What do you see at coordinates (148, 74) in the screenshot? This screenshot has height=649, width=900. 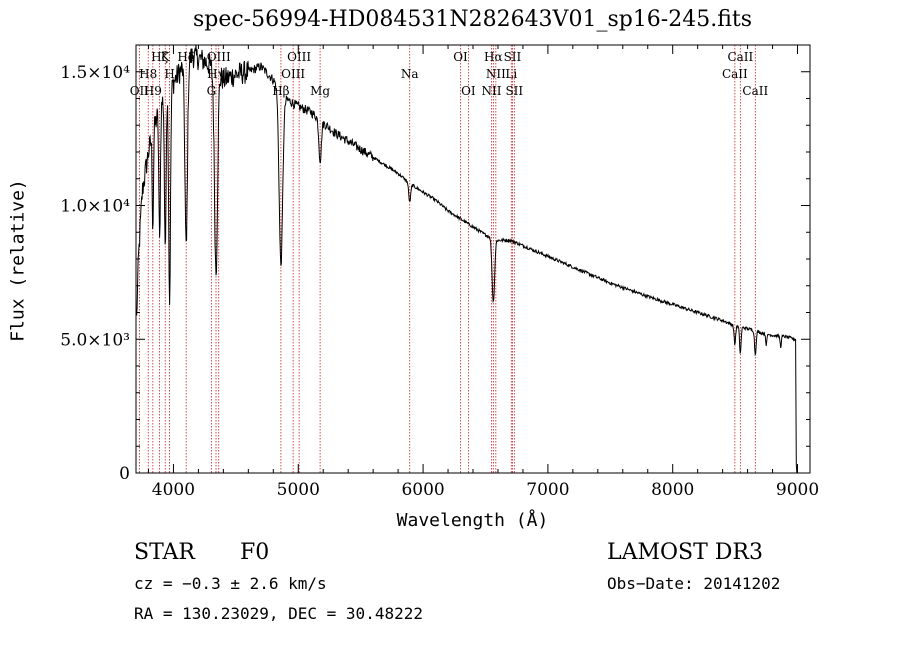 I see `line-marker-label: H8` at bounding box center [148, 74].